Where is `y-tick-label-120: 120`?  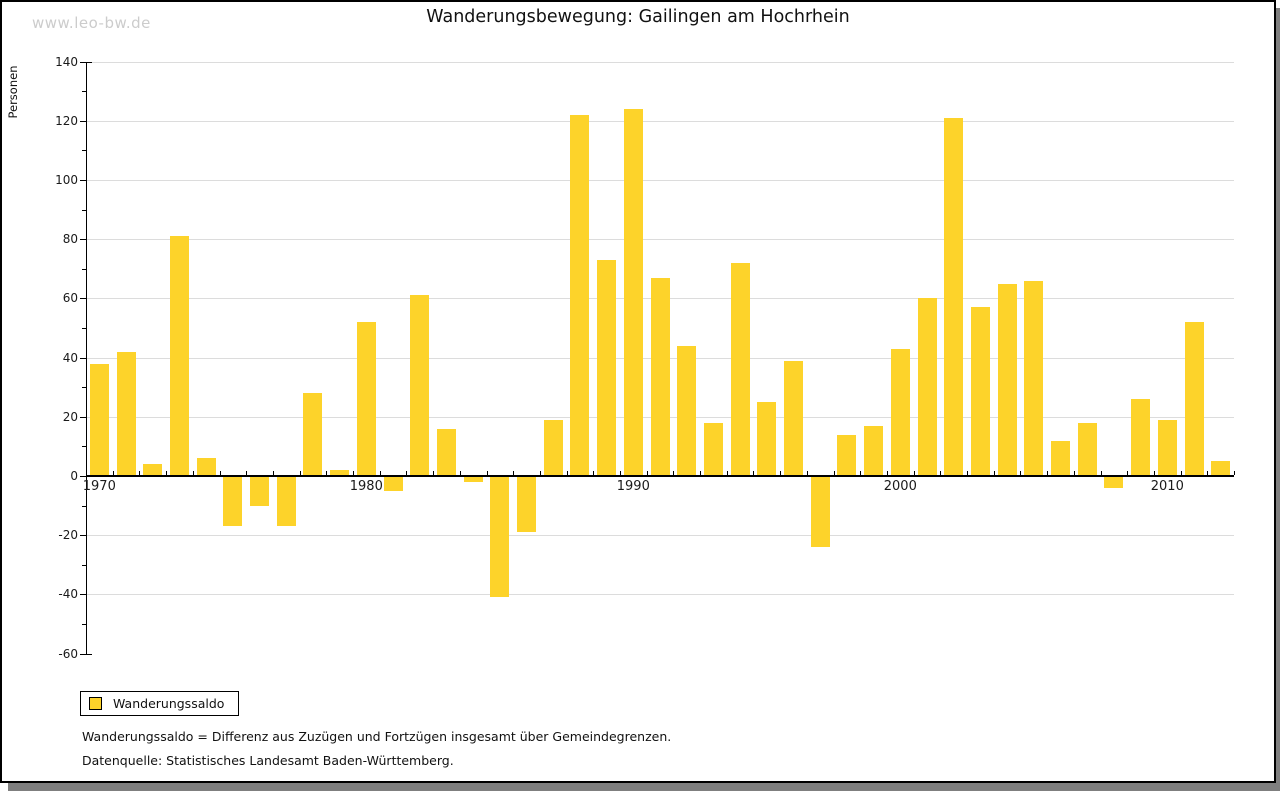 y-tick-label-120: 120 is located at coordinates (66, 121).